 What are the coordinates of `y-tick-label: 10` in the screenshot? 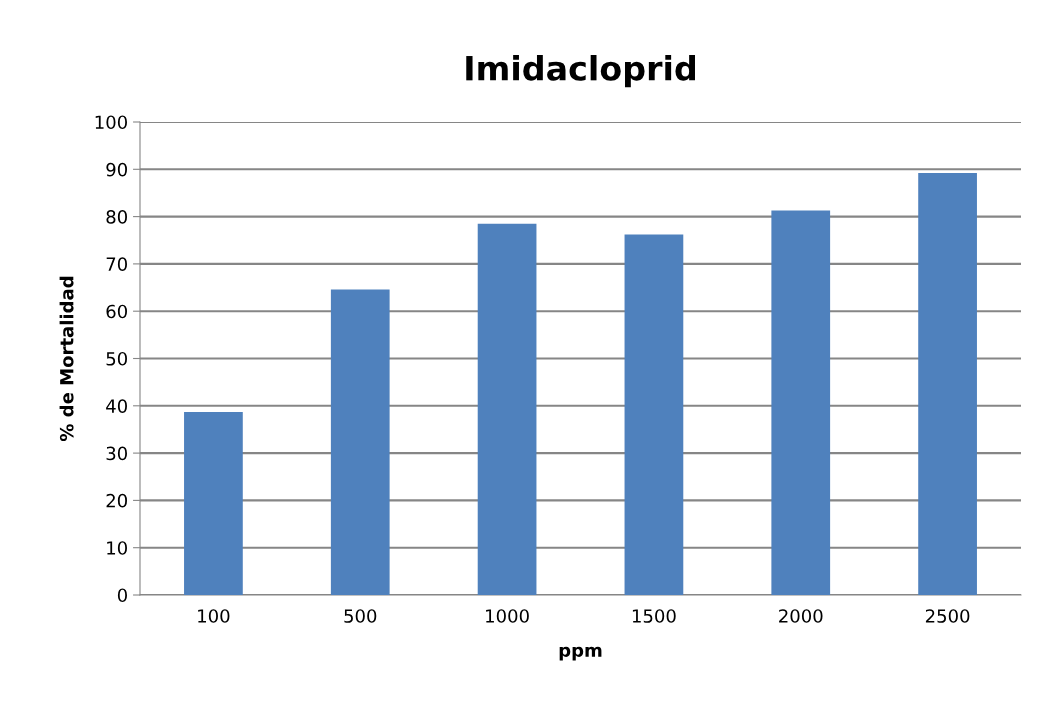 It's located at (117, 548).